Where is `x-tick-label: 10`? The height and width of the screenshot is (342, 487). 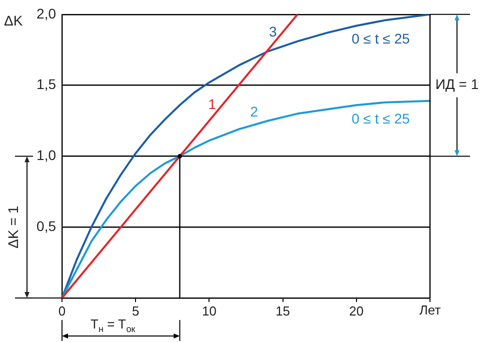 x-tick-label: 10 is located at coordinates (209, 310).